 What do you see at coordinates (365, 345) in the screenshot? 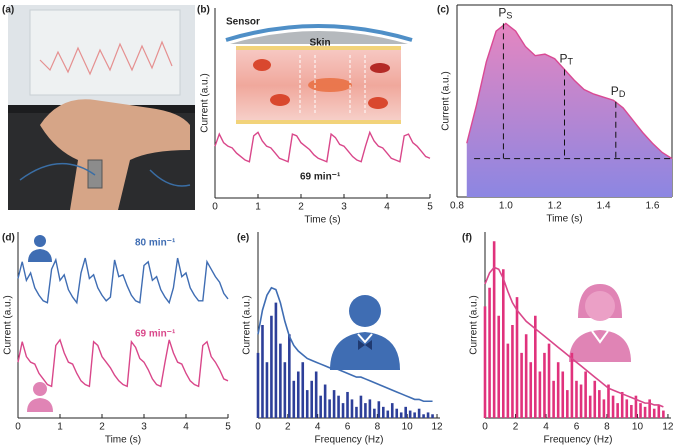
I see `icon-bowtie` at bounding box center [365, 345].